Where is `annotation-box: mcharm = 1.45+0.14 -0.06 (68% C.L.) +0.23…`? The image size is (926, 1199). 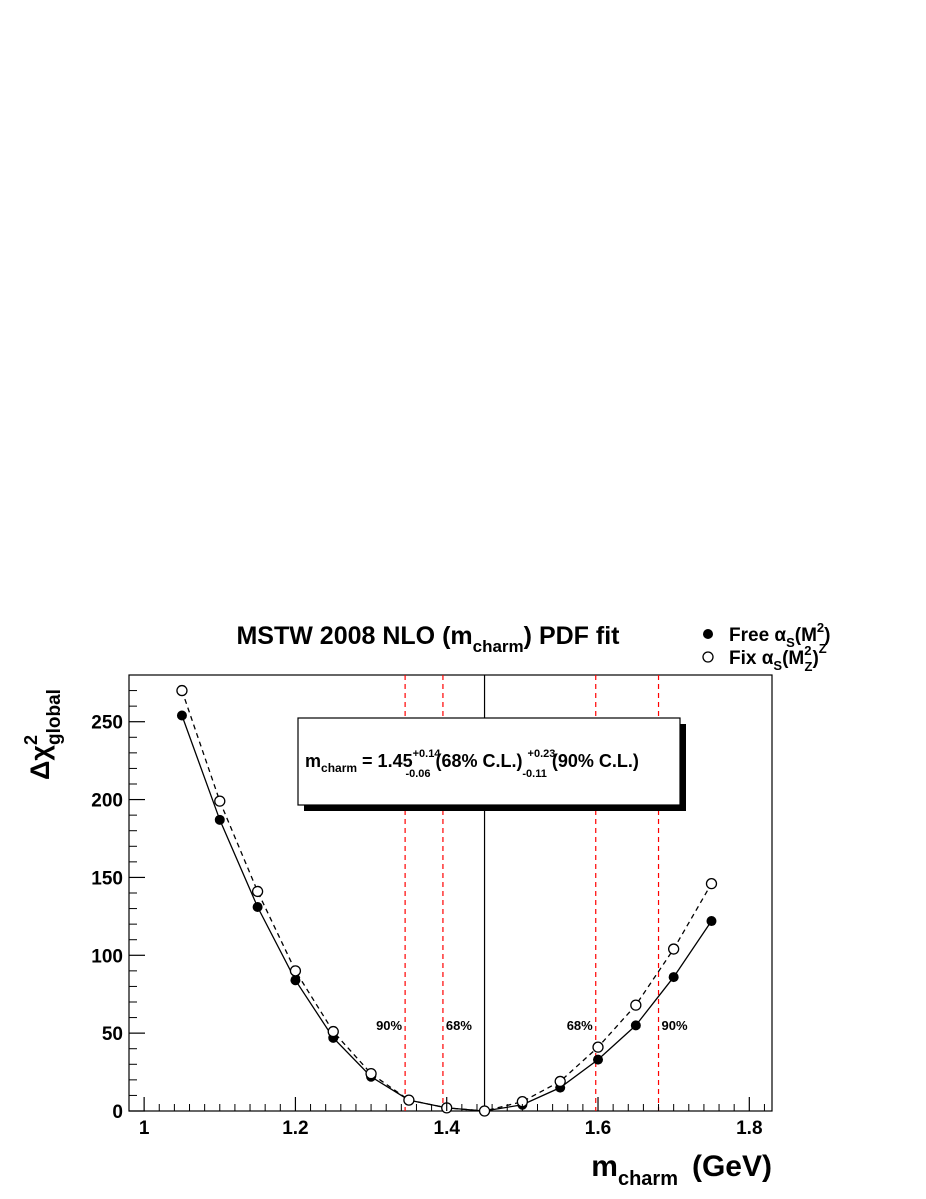
annotation-box: mcharm = 1.45+0.14 -0.06 (68% C.L.) +0.23… is located at coordinates (491, 764).